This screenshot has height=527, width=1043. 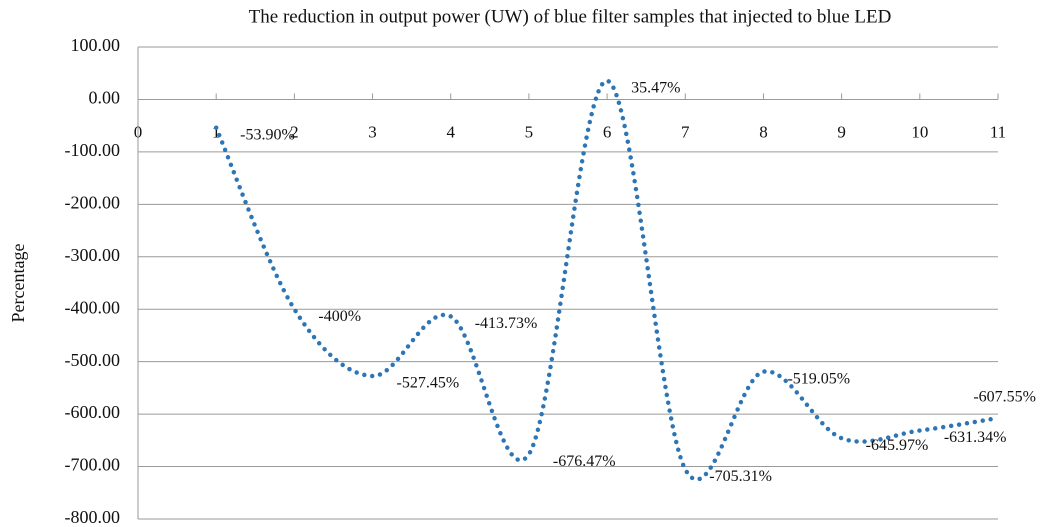 What do you see at coordinates (919, 131) in the screenshot?
I see `x-tick-label: 10` at bounding box center [919, 131].